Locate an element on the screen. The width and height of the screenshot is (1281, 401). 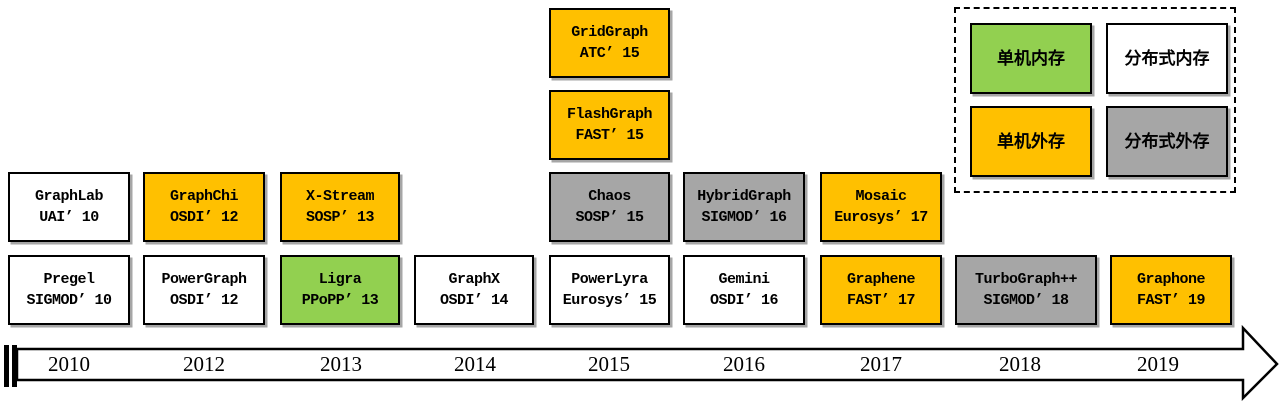
system-box-chaos: Chaos SOSP’ 15 is located at coordinates (609, 207).